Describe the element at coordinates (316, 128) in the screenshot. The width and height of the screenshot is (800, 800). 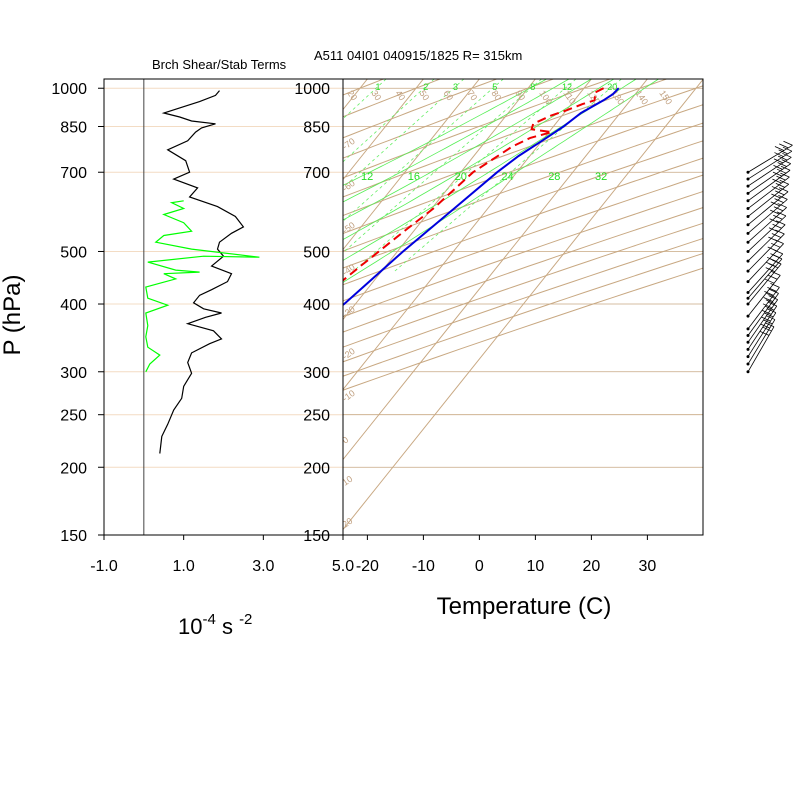
I see `right-y-tick-label: 850` at that location.